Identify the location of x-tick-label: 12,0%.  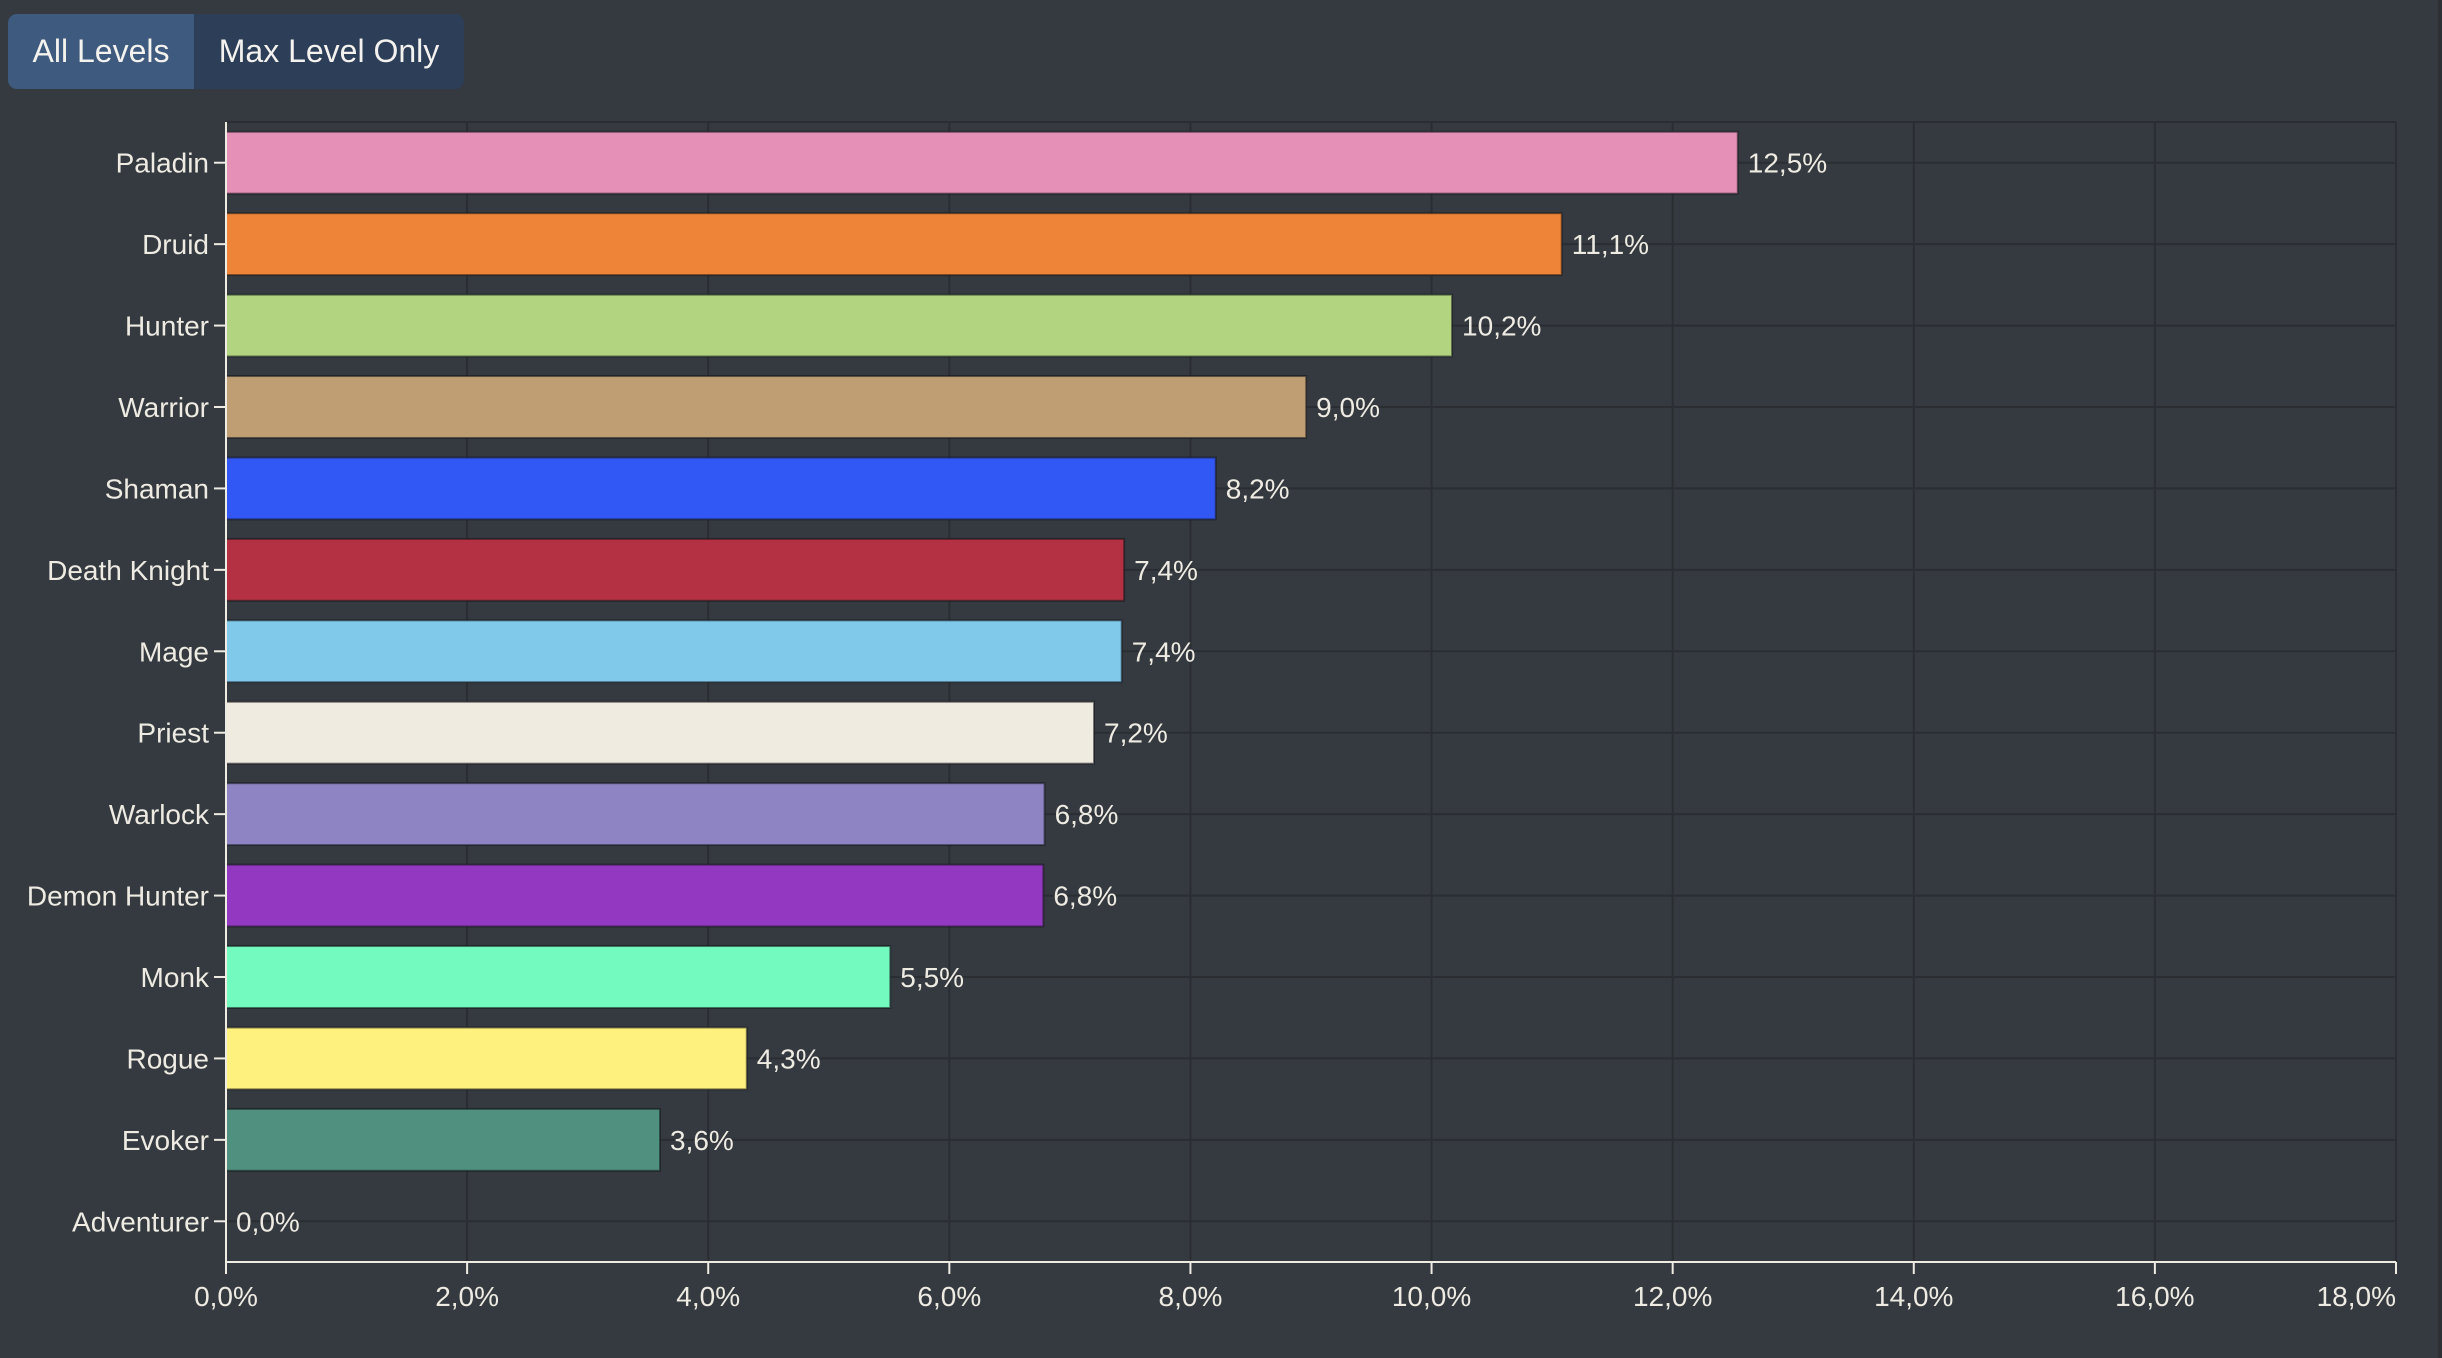
(1672, 1296).